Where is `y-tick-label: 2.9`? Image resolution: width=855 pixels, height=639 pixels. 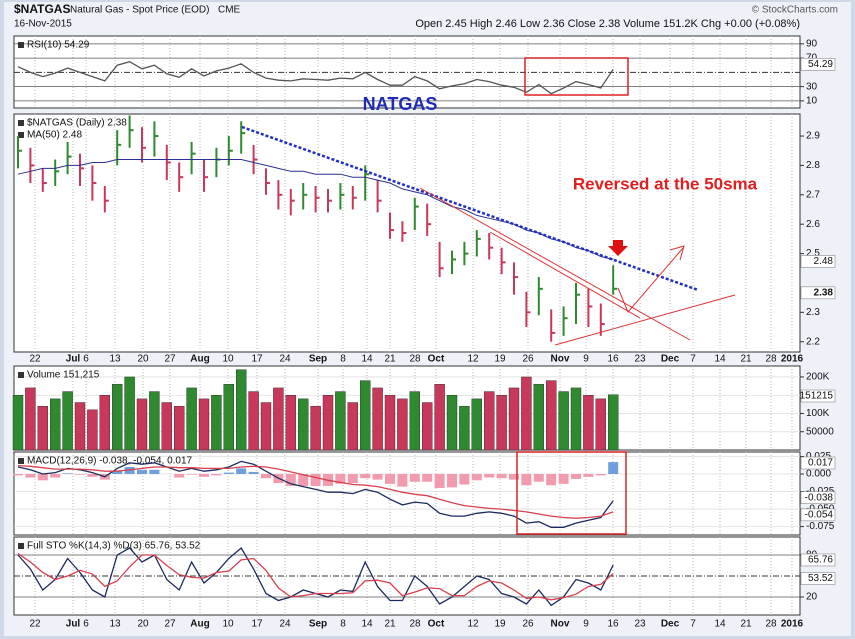 y-tick-label: 2.9 is located at coordinates (813, 136).